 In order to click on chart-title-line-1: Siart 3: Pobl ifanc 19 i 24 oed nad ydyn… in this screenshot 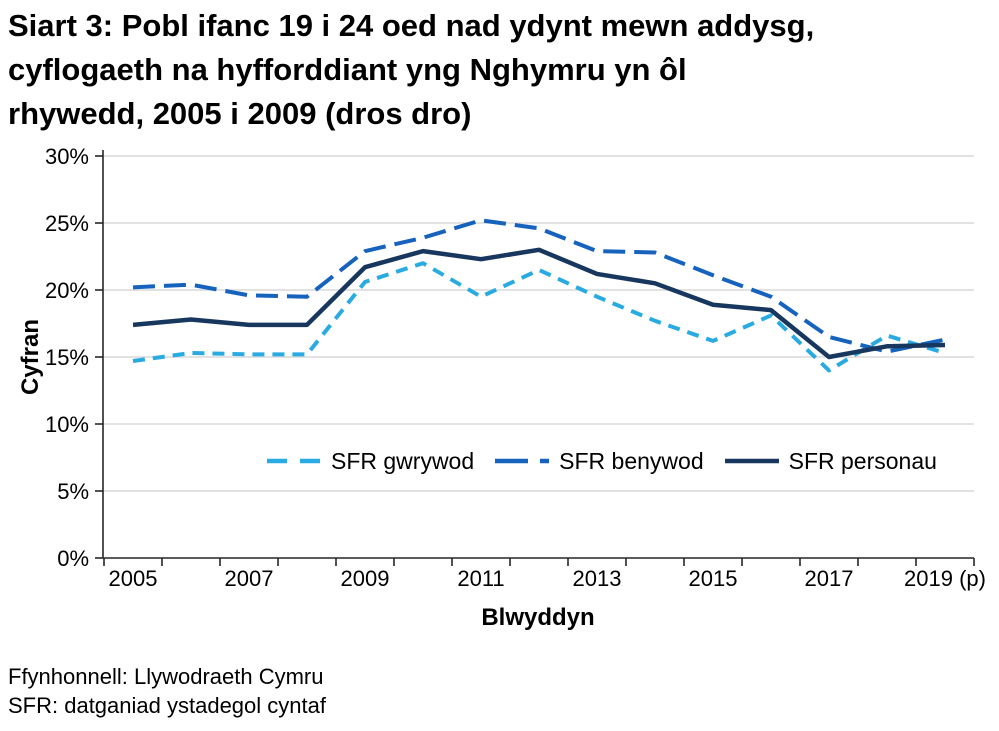, I will do `click(411, 25)`.